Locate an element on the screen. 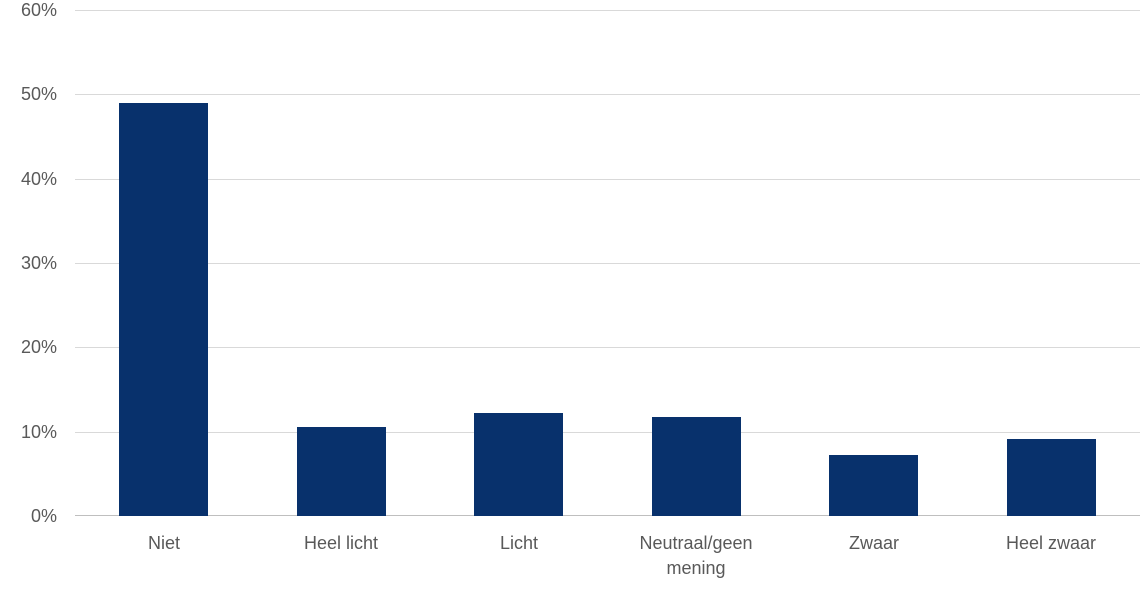 The image size is (1146, 590). y-tick-label: 20% is located at coordinates (38, 347).